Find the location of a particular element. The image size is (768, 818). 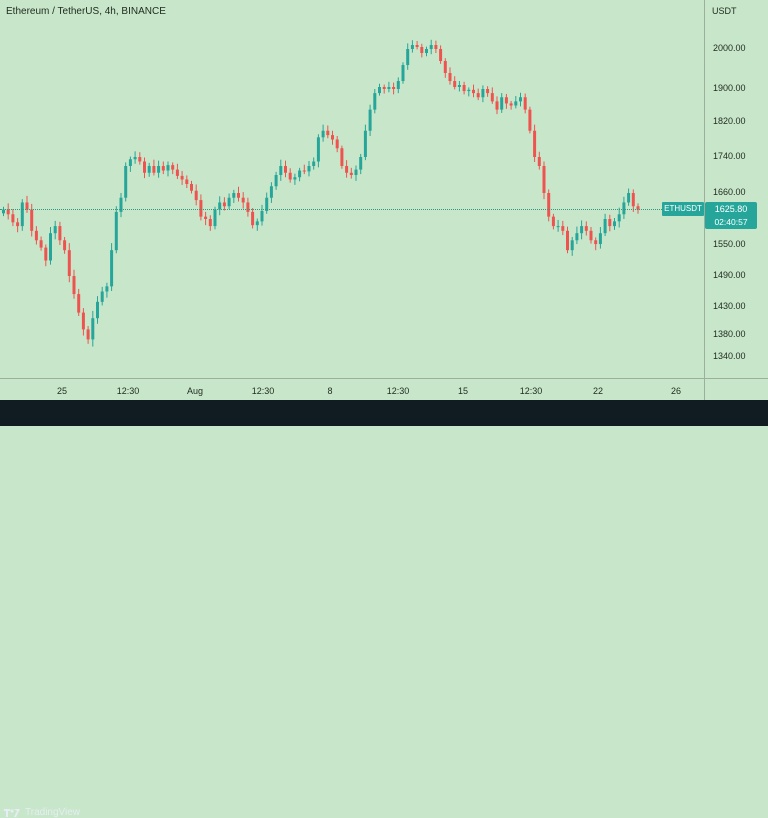

time-tick: 15 is located at coordinates (463, 391).